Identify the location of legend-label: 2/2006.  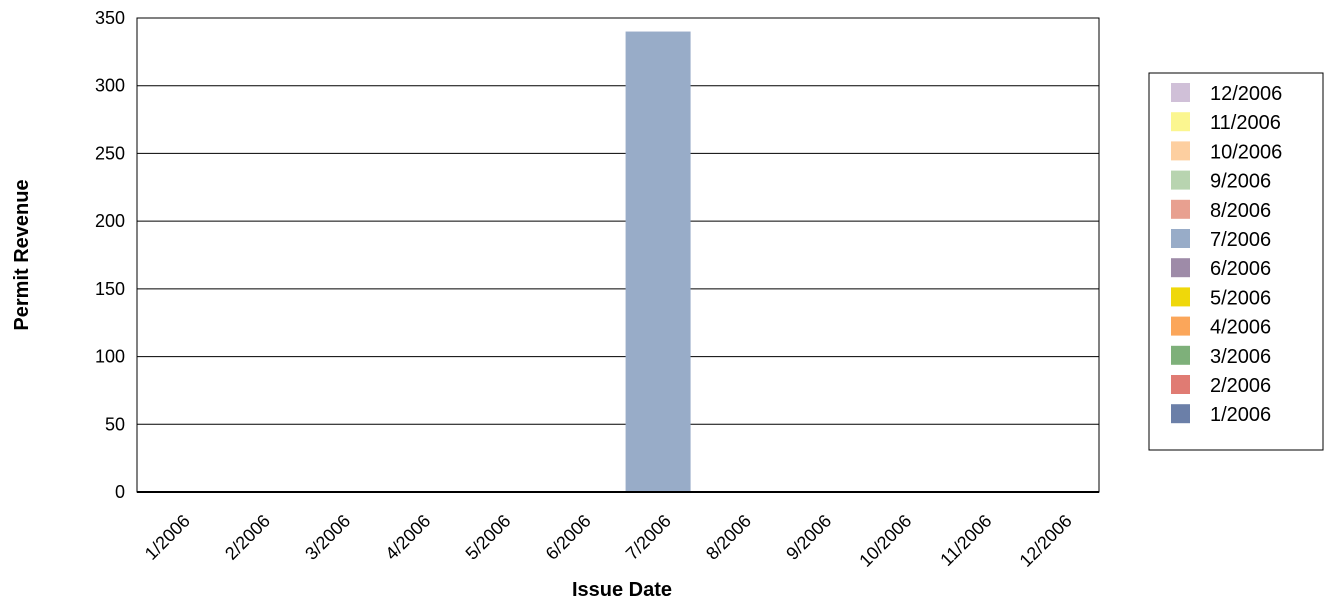
(1240, 386).